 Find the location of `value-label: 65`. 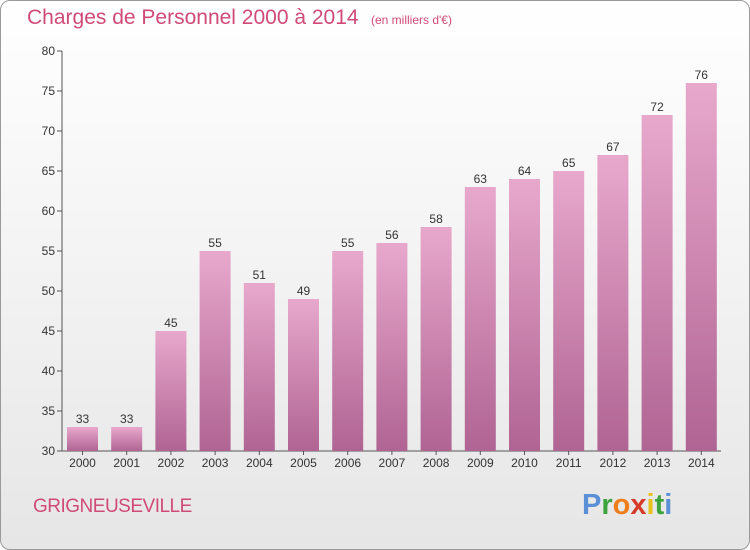

value-label: 65 is located at coordinates (569, 163).